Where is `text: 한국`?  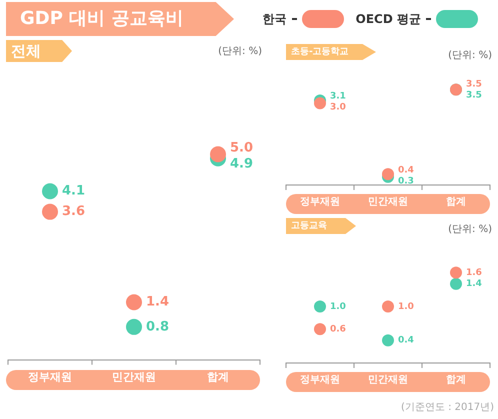 text: 한국 is located at coordinates (274, 19).